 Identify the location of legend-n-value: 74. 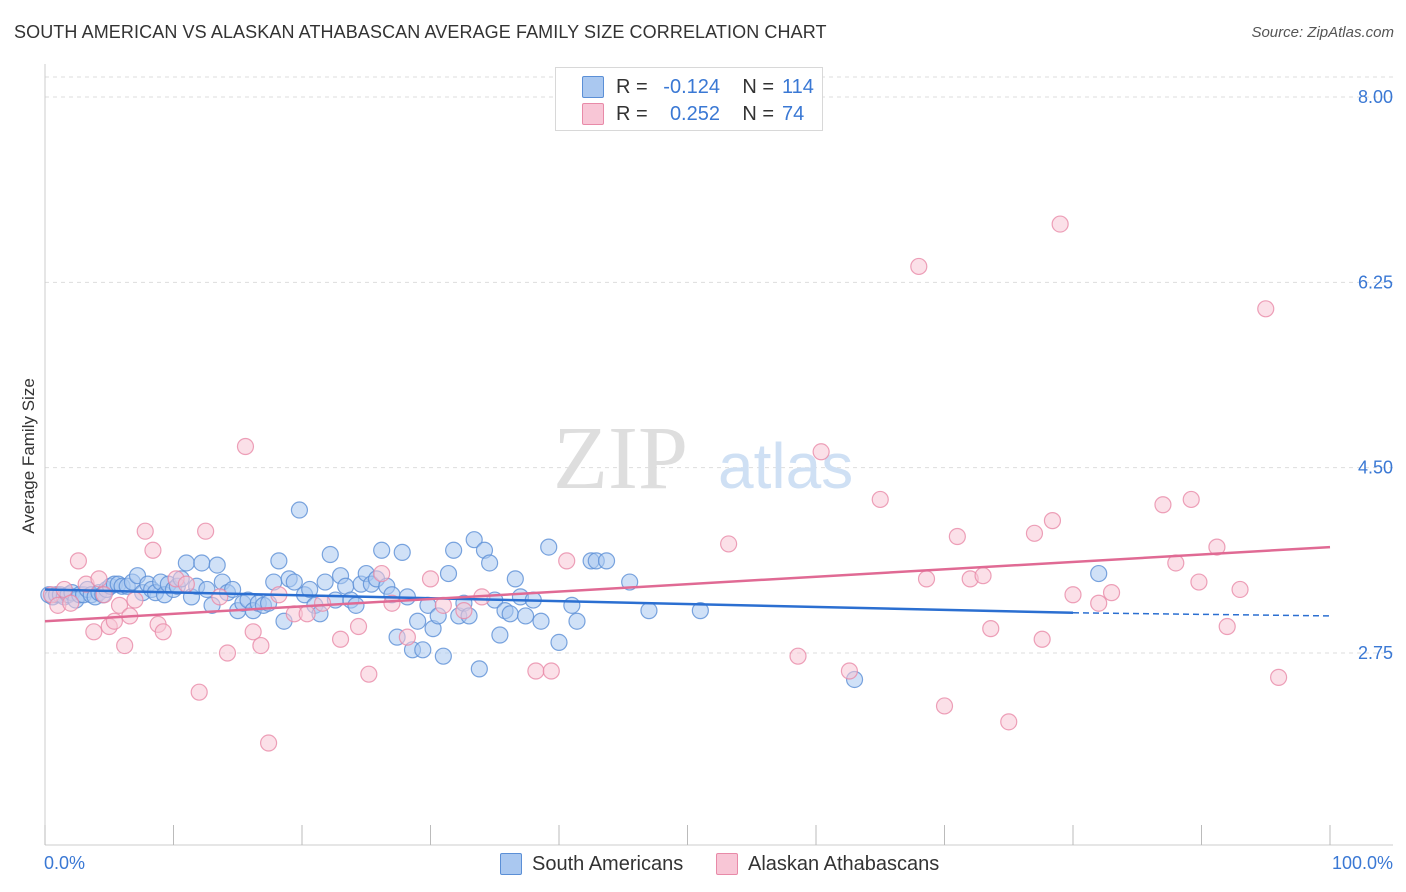
(793, 113).